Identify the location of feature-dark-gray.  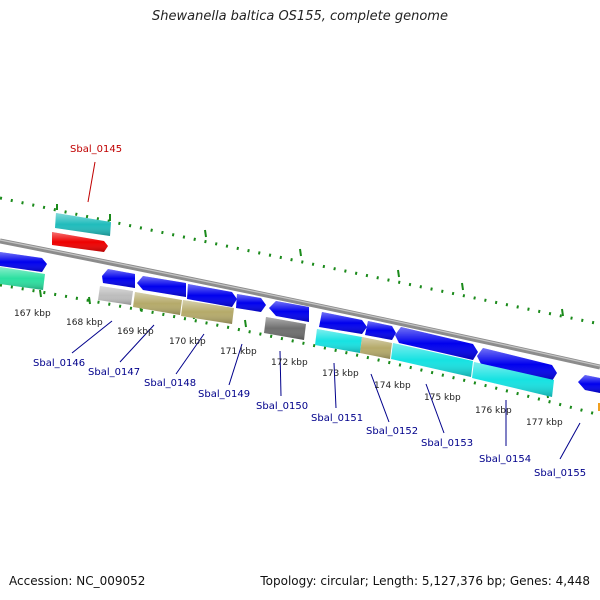
(285, 328).